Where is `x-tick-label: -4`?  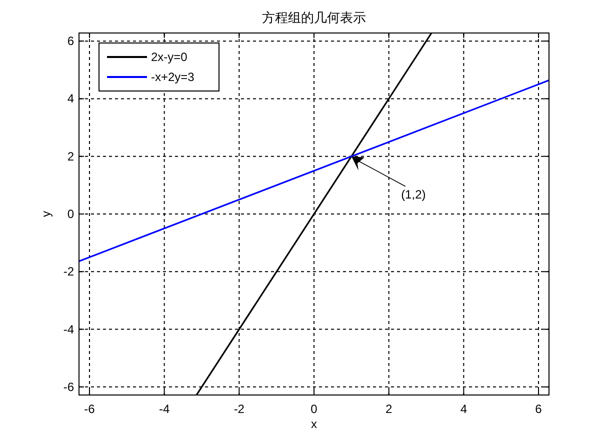
x-tick-label: -4 is located at coordinates (164, 409).